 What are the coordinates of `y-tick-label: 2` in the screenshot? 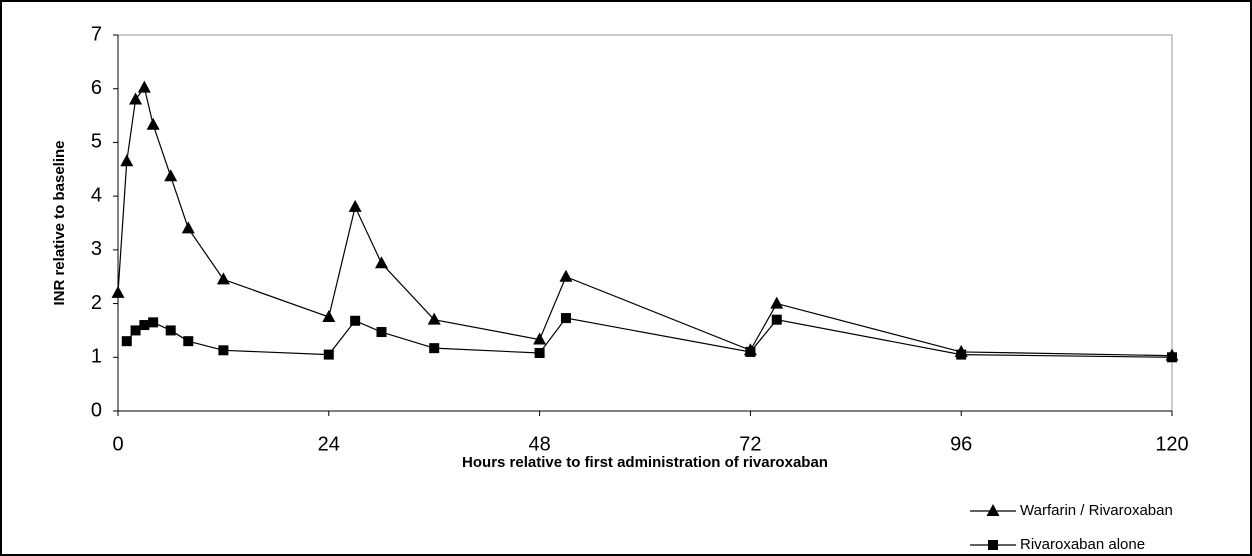 It's located at (96, 303).